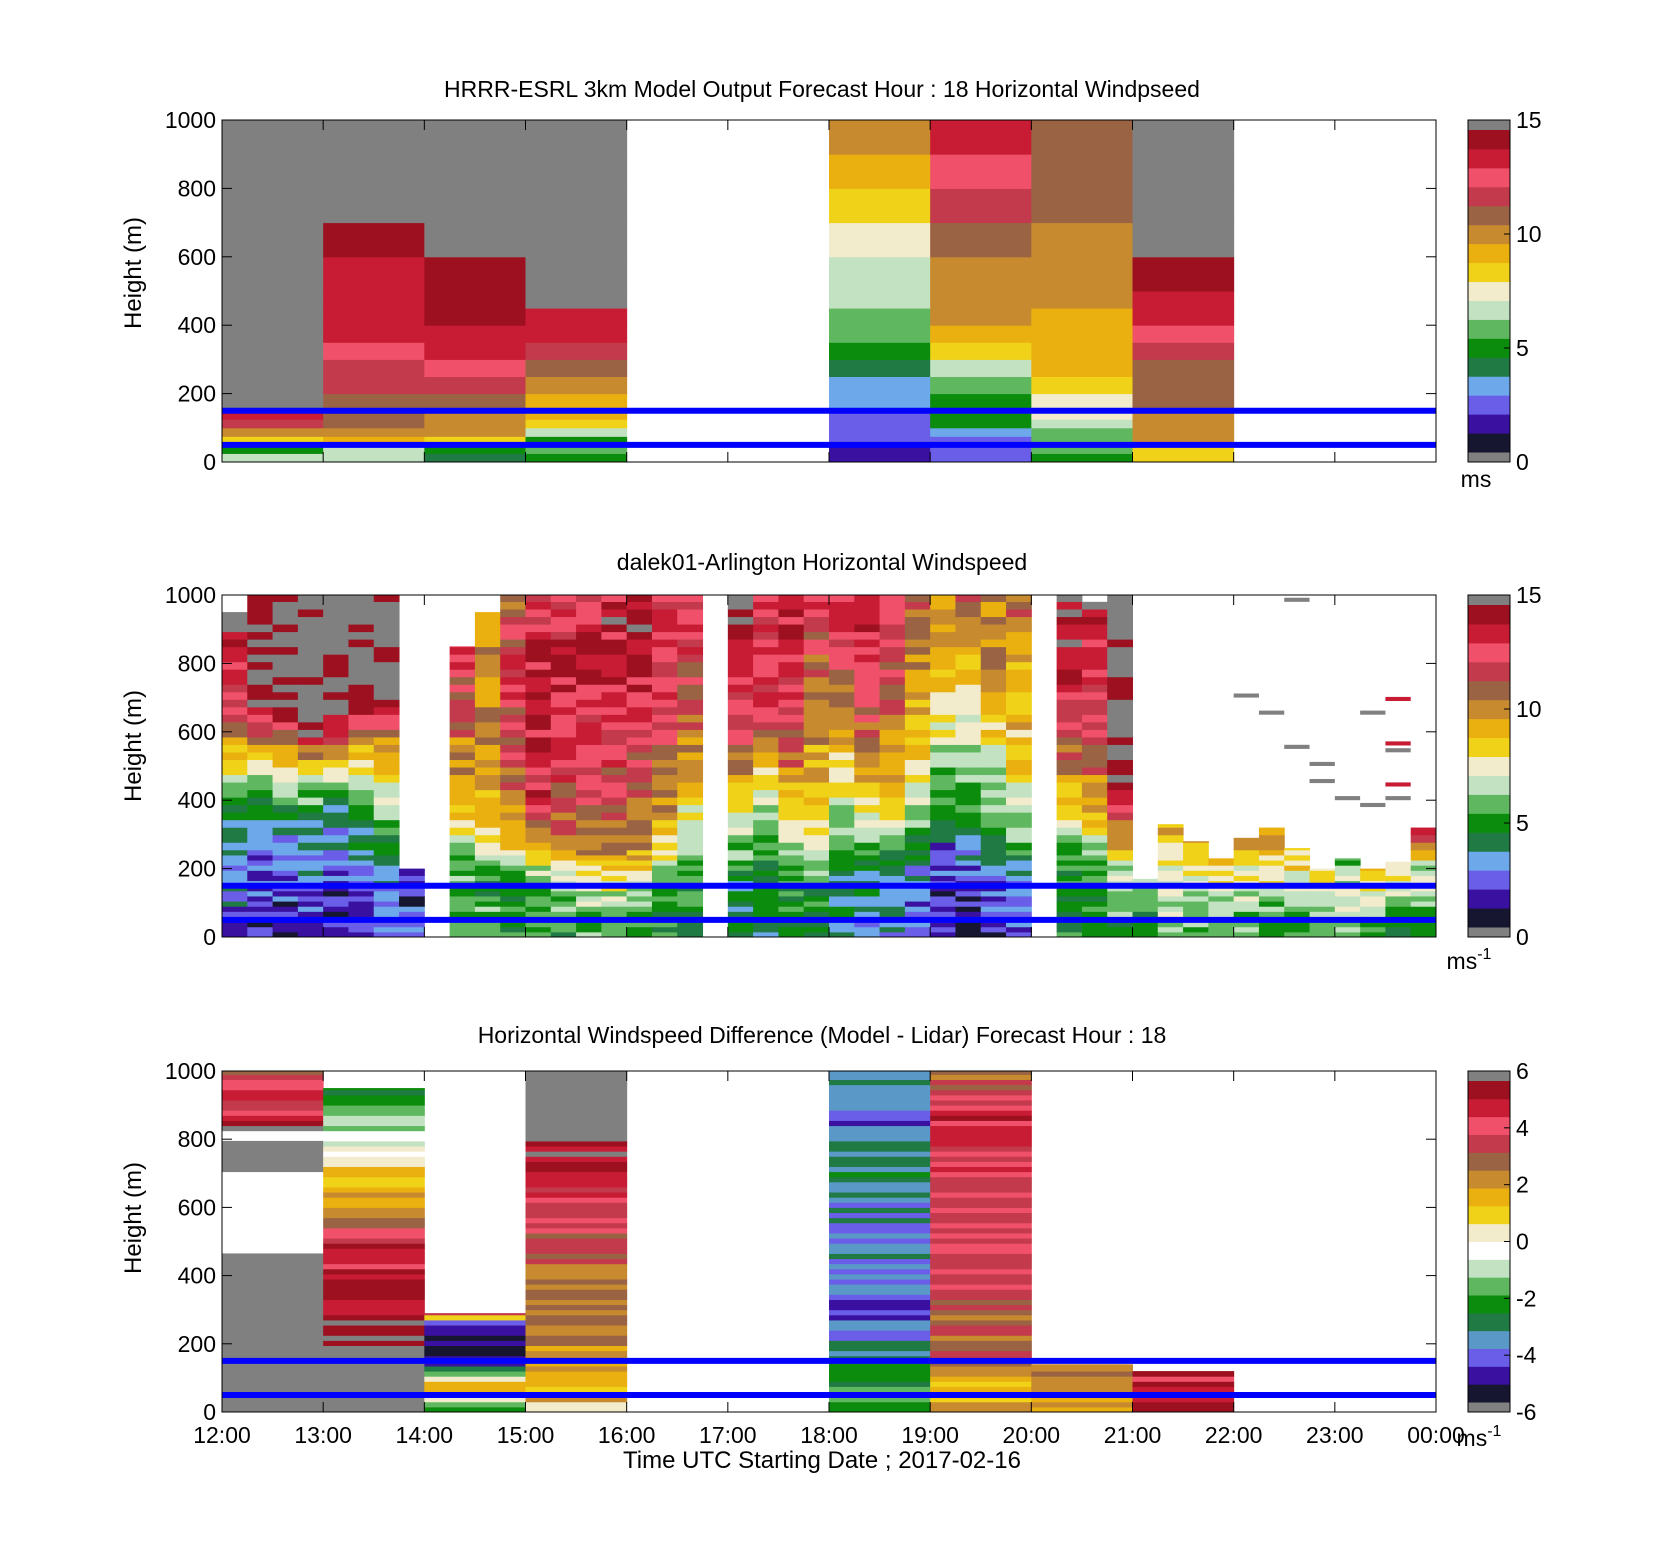 This screenshot has width=1680, height=1561. I want to click on colorbar-swatch, so click(1489, 329).